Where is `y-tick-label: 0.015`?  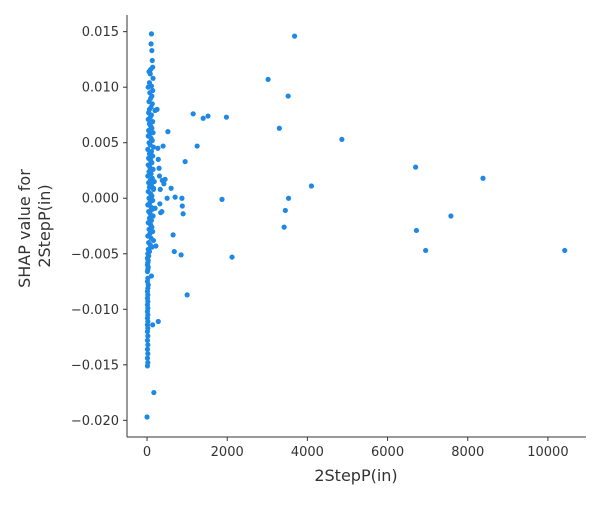 y-tick-label: 0.015 is located at coordinates (100, 32).